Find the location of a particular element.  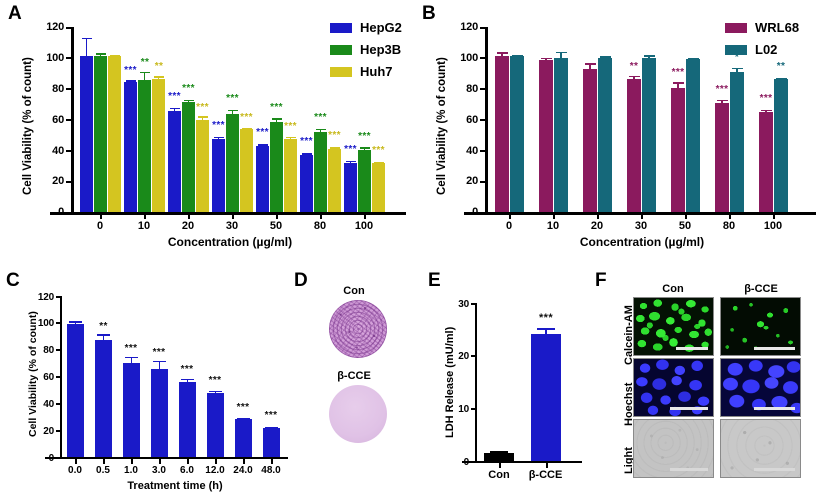

panel-b-ytick-label: 0 is located at coordinates (475, 212).